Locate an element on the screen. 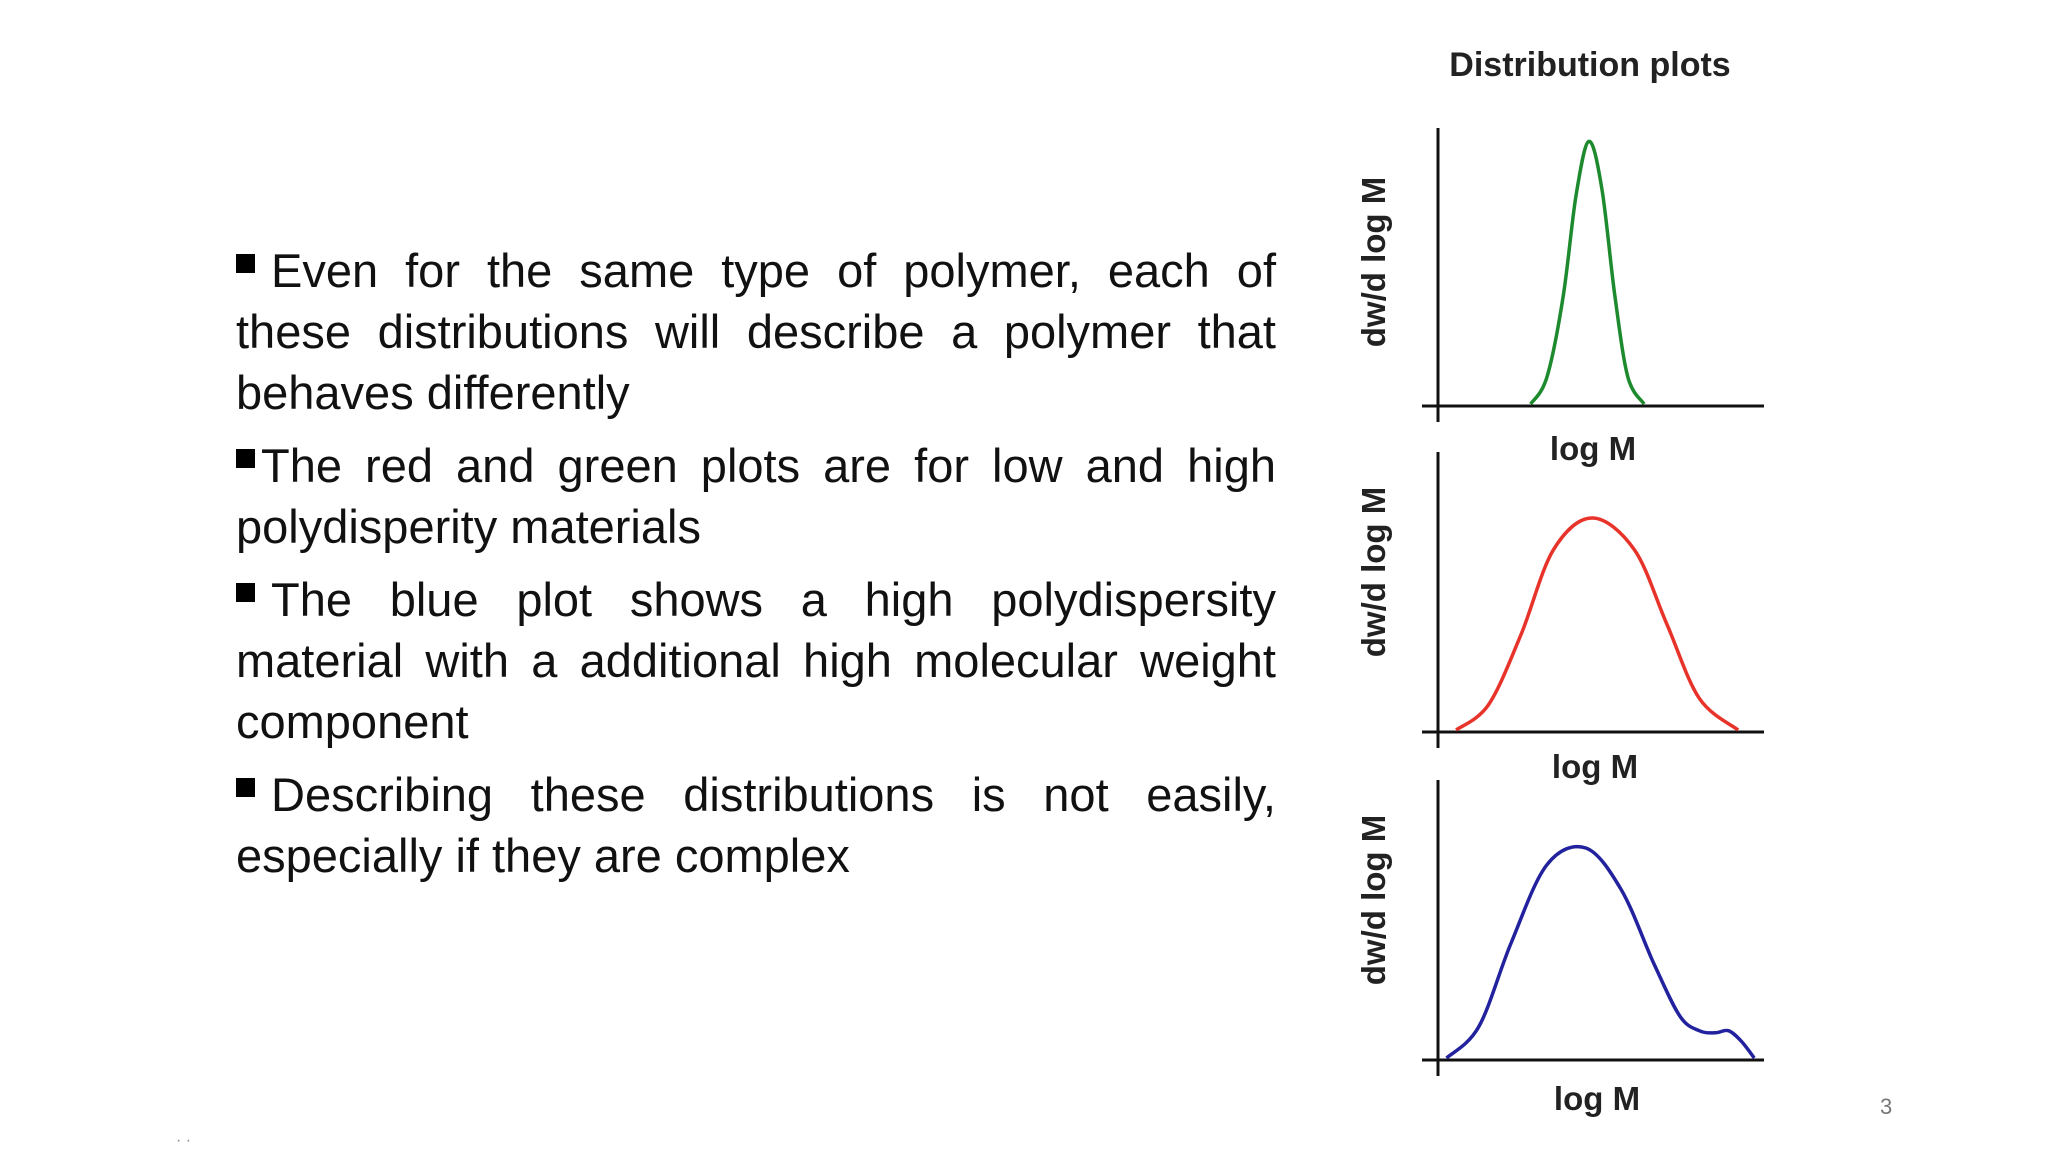 The height and width of the screenshot is (1152, 2048). plot-1: dw/d log M log M is located at coordinates (1559, 297).